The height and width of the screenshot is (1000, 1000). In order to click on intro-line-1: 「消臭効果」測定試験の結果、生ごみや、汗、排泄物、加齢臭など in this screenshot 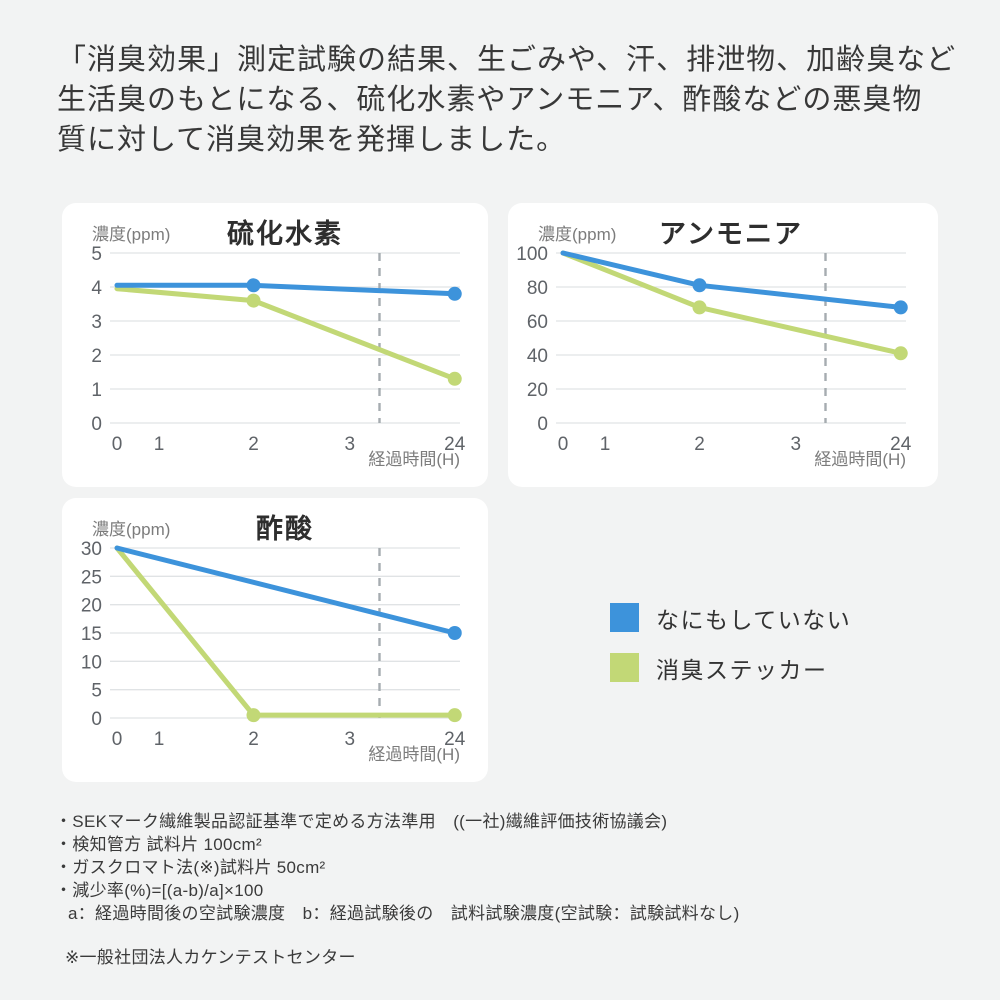, I will do `click(507, 60)`.